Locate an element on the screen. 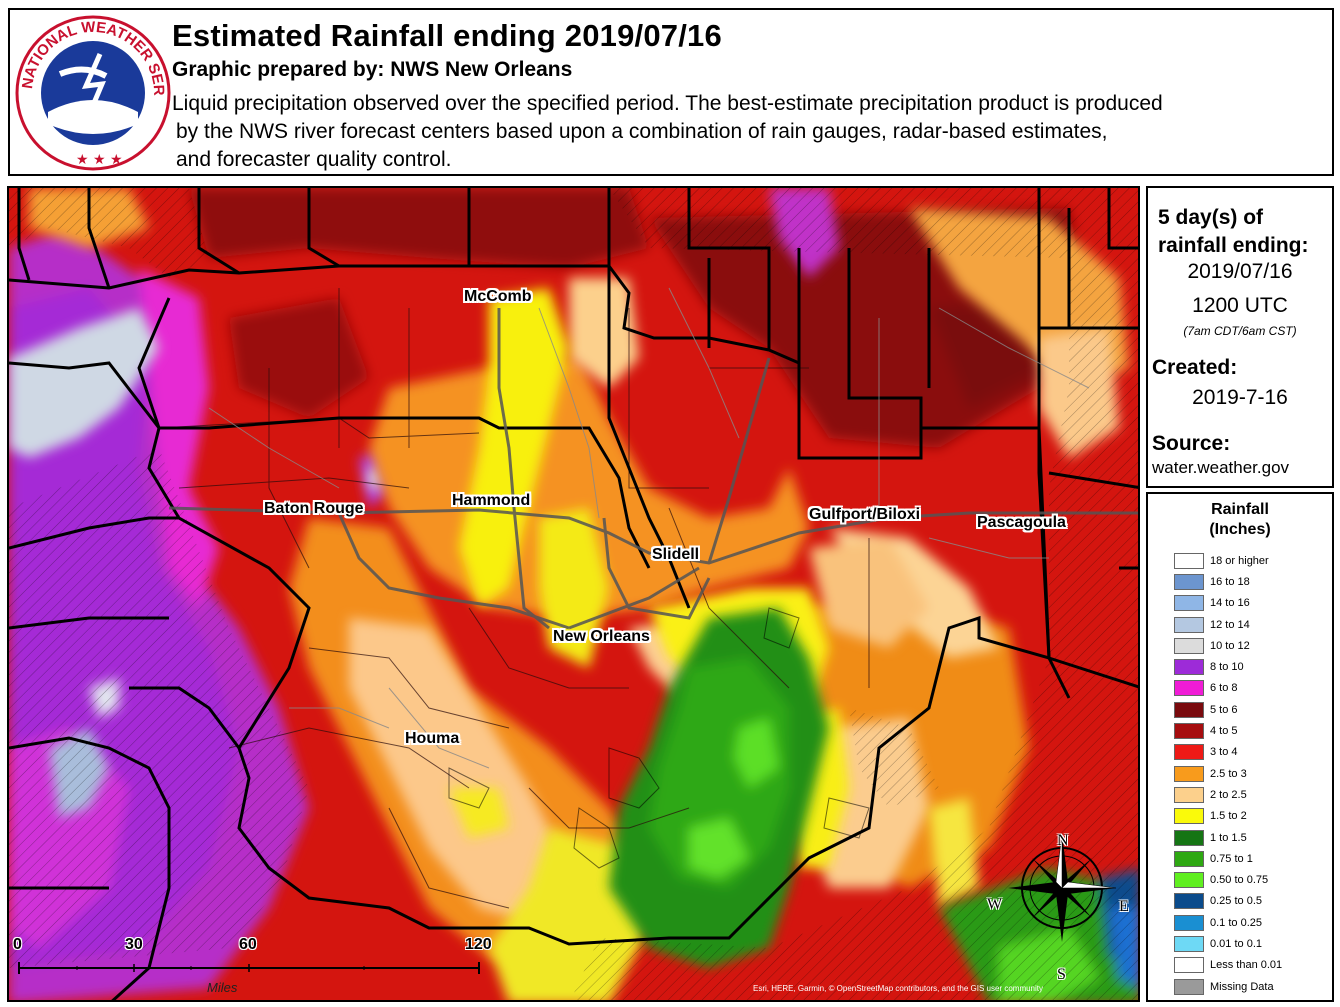  legend-label: 12 to 14 is located at coordinates (1230, 624).